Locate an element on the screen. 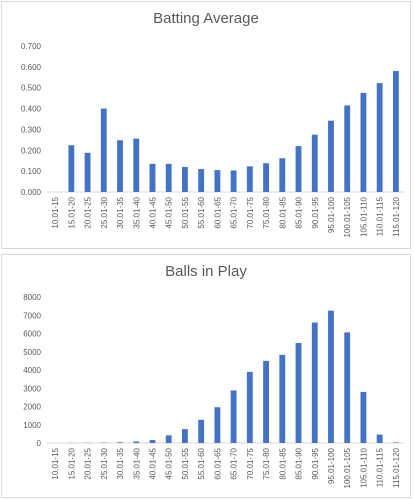 The image size is (414, 500). y-tick-label: 0 is located at coordinates (39, 443).